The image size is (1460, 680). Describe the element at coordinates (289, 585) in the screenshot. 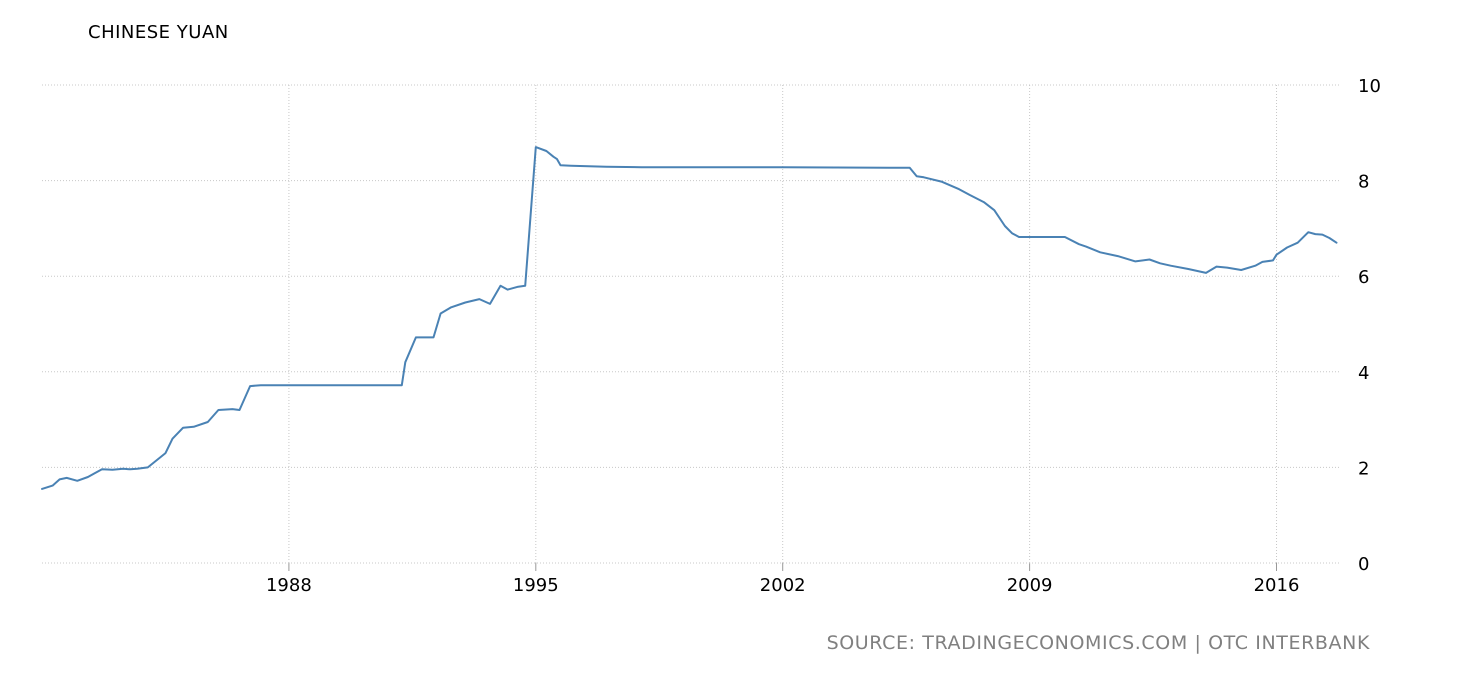

I see `x-tick-label: 1988` at that location.